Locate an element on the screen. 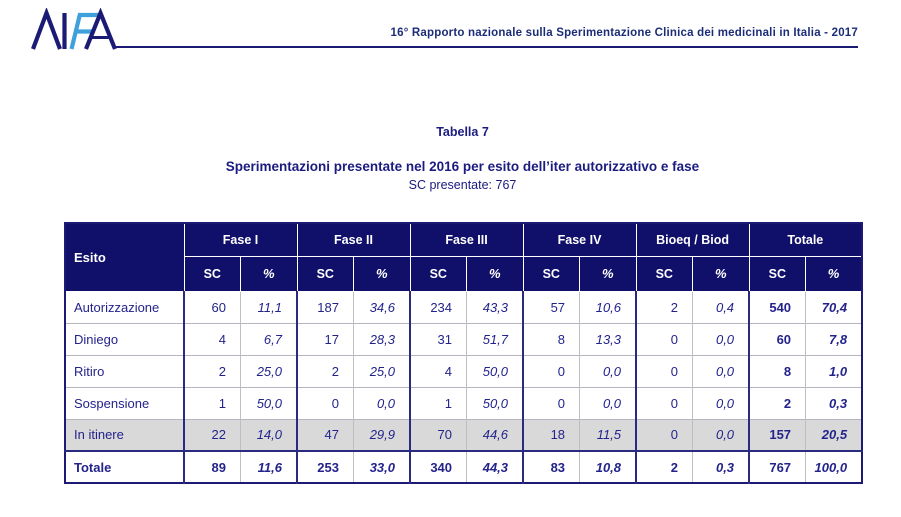 The height and width of the screenshot is (517, 901). table-cell: 14,0 is located at coordinates (268, 434).